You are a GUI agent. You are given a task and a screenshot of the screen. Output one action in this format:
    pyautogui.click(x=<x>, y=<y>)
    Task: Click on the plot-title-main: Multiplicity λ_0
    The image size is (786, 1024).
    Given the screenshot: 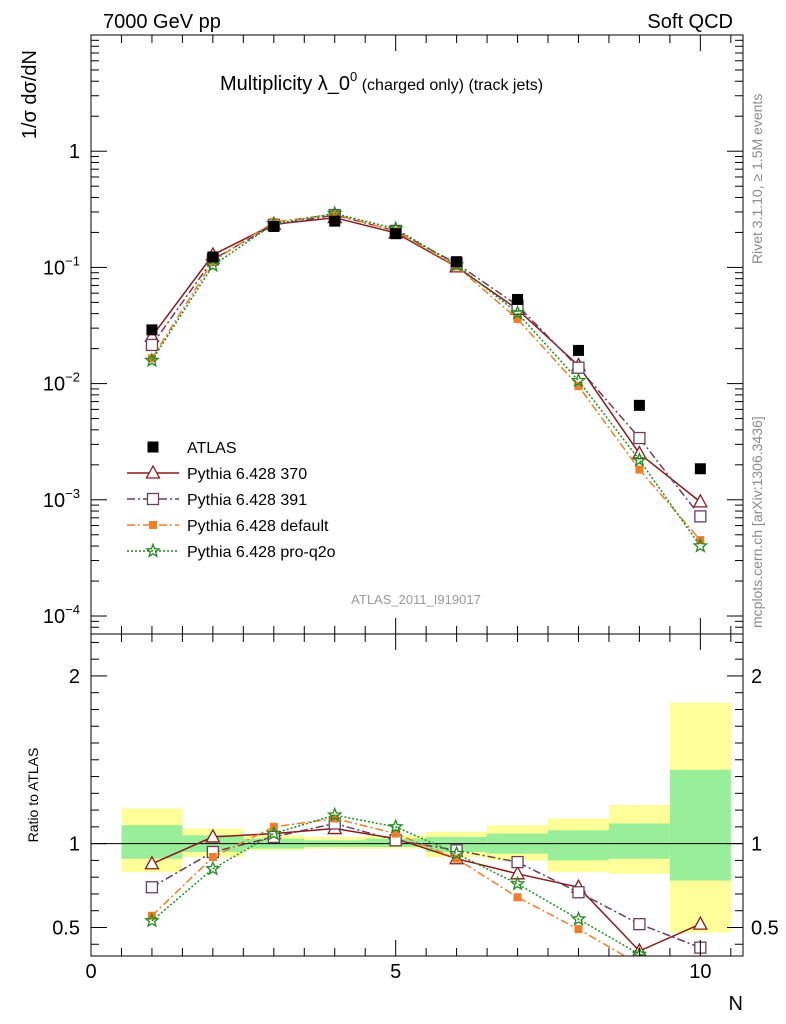 What is the action you would take?
    pyautogui.click(x=285, y=84)
    